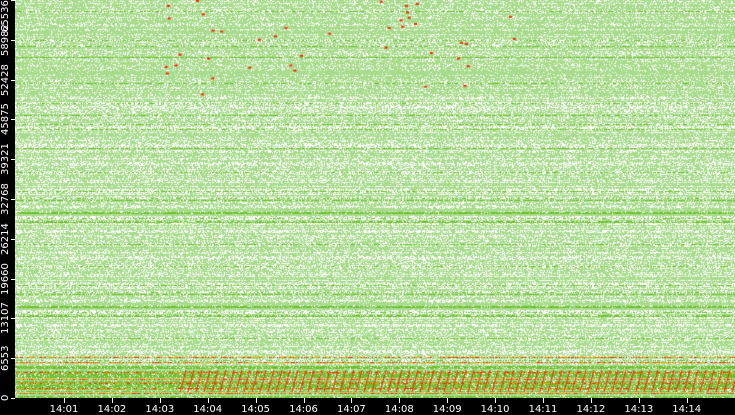 This screenshot has width=735, height=415. What do you see at coordinates (208, 409) in the screenshot?
I see `x-tick-label: 14:04` at bounding box center [208, 409].